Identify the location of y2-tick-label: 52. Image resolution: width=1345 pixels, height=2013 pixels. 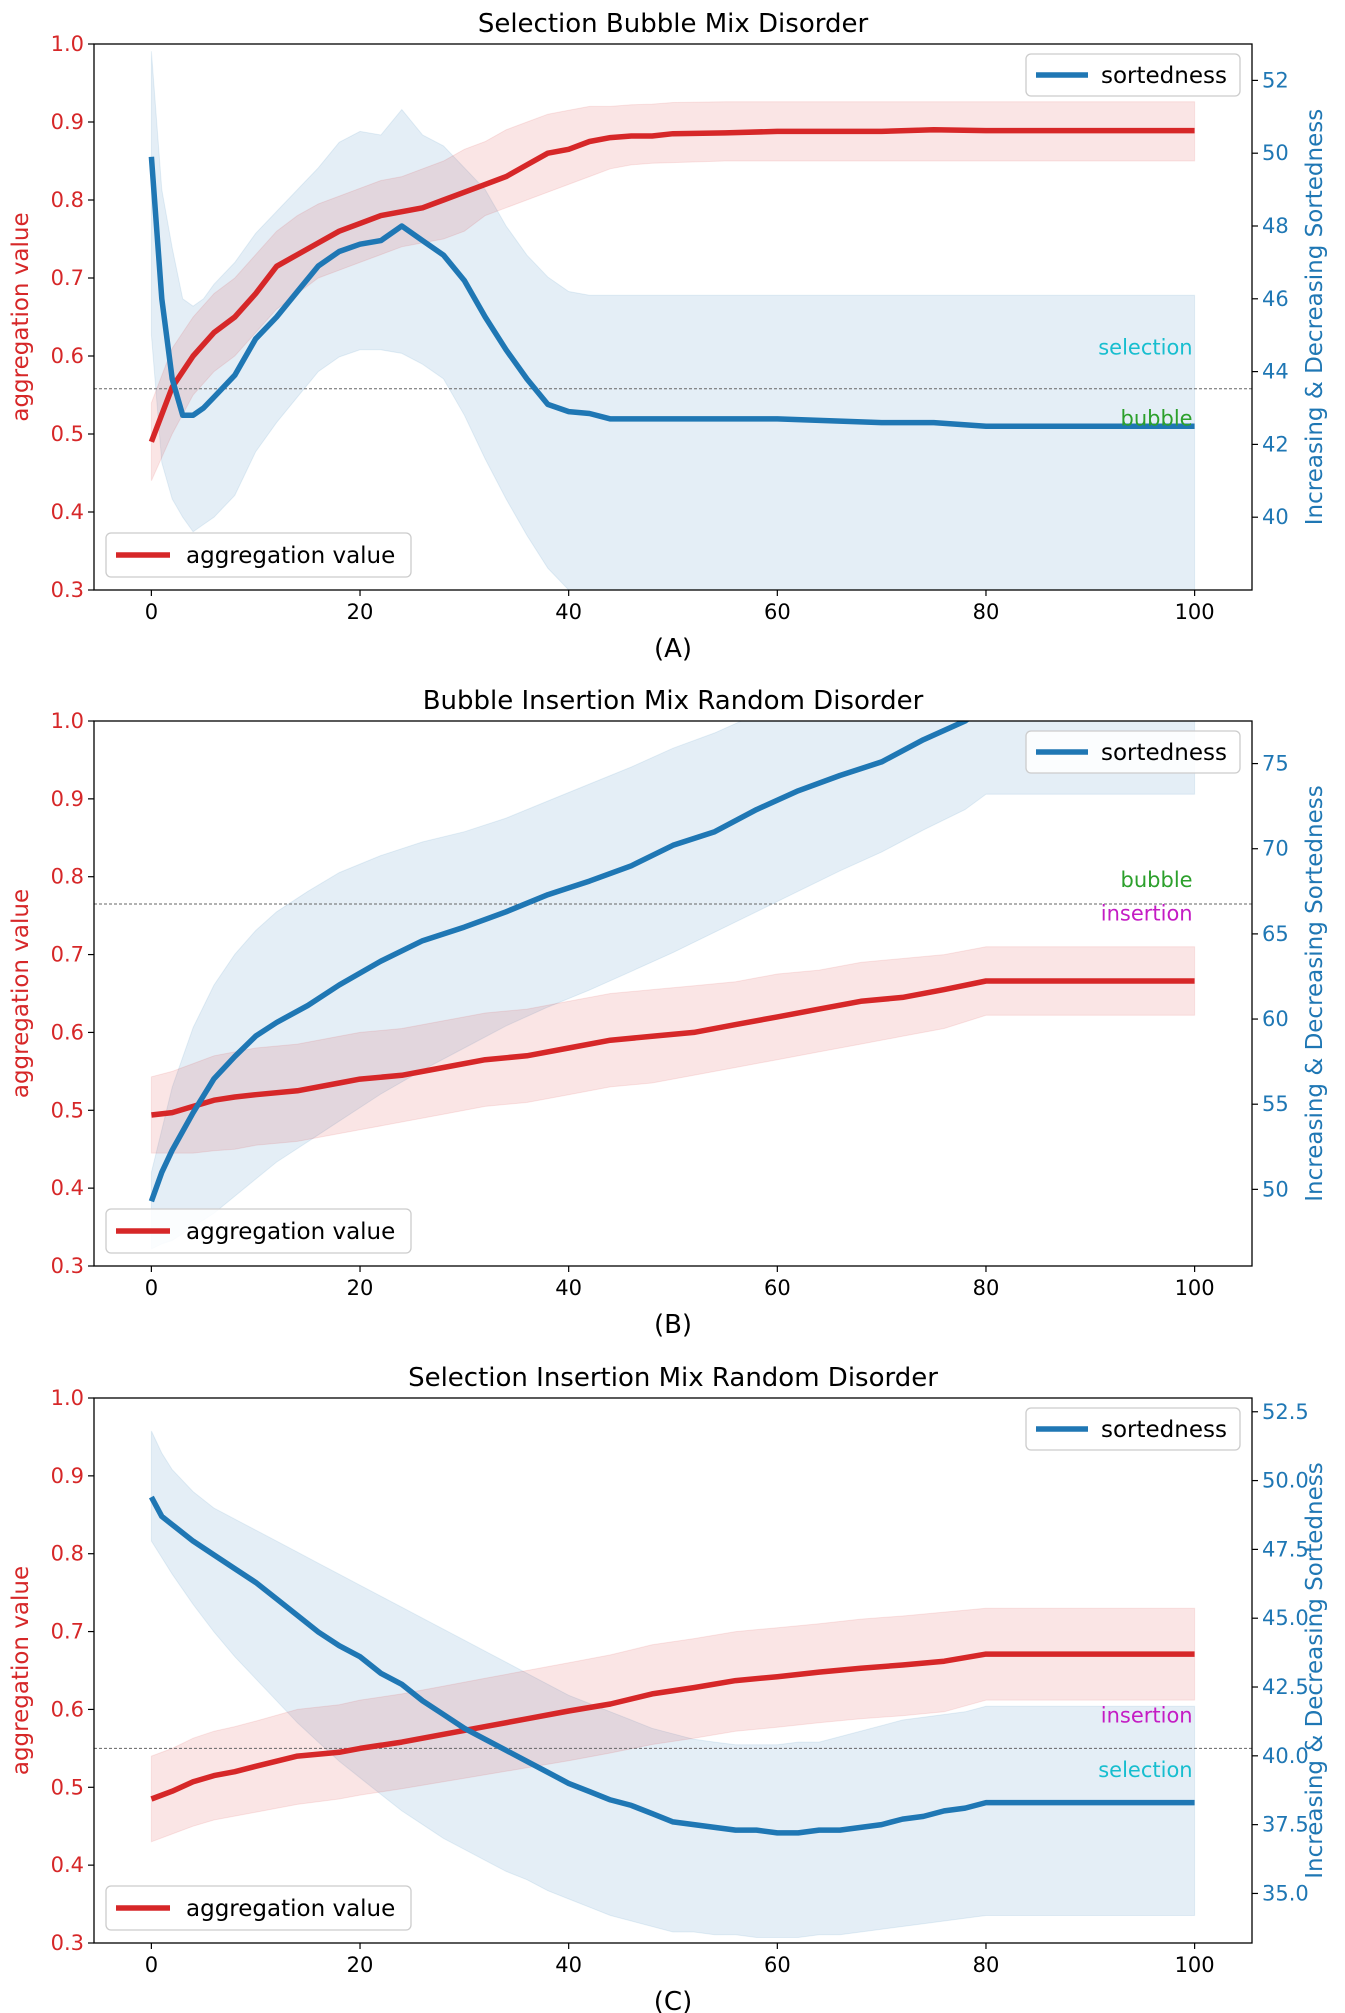
(1275, 80).